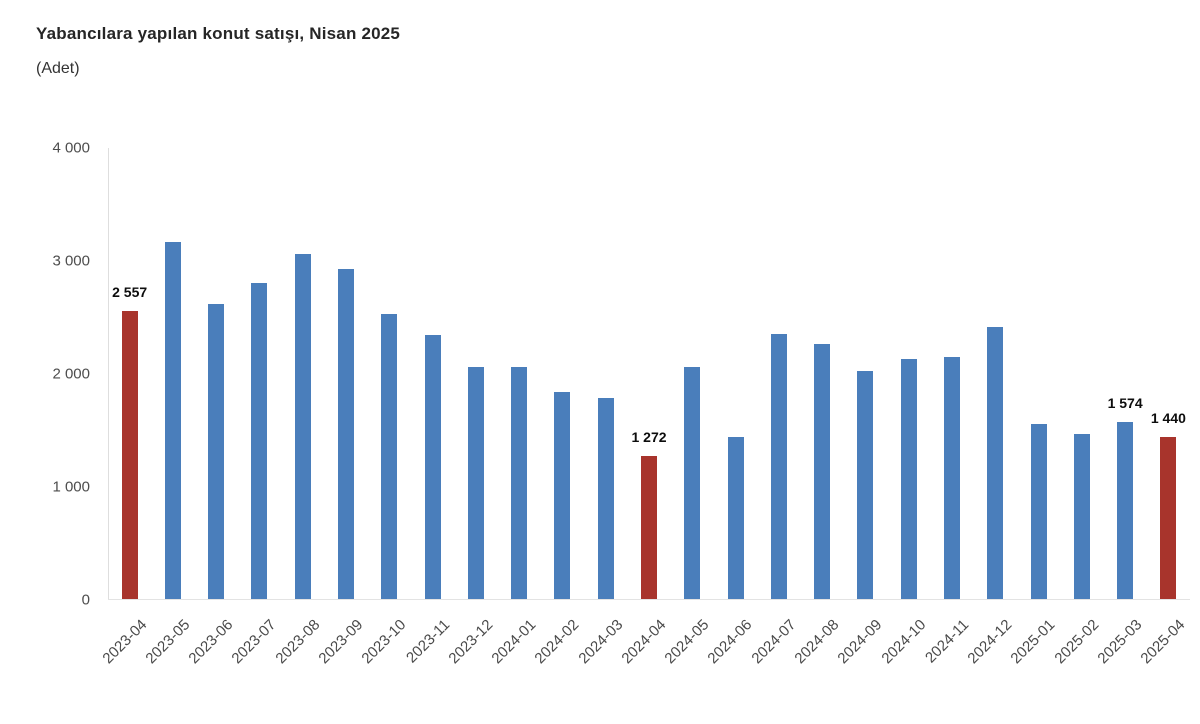 This screenshot has height=724, width=1200. I want to click on y-axis: 0 1 000 2 000 3 000 4 000, so click(45, 374).